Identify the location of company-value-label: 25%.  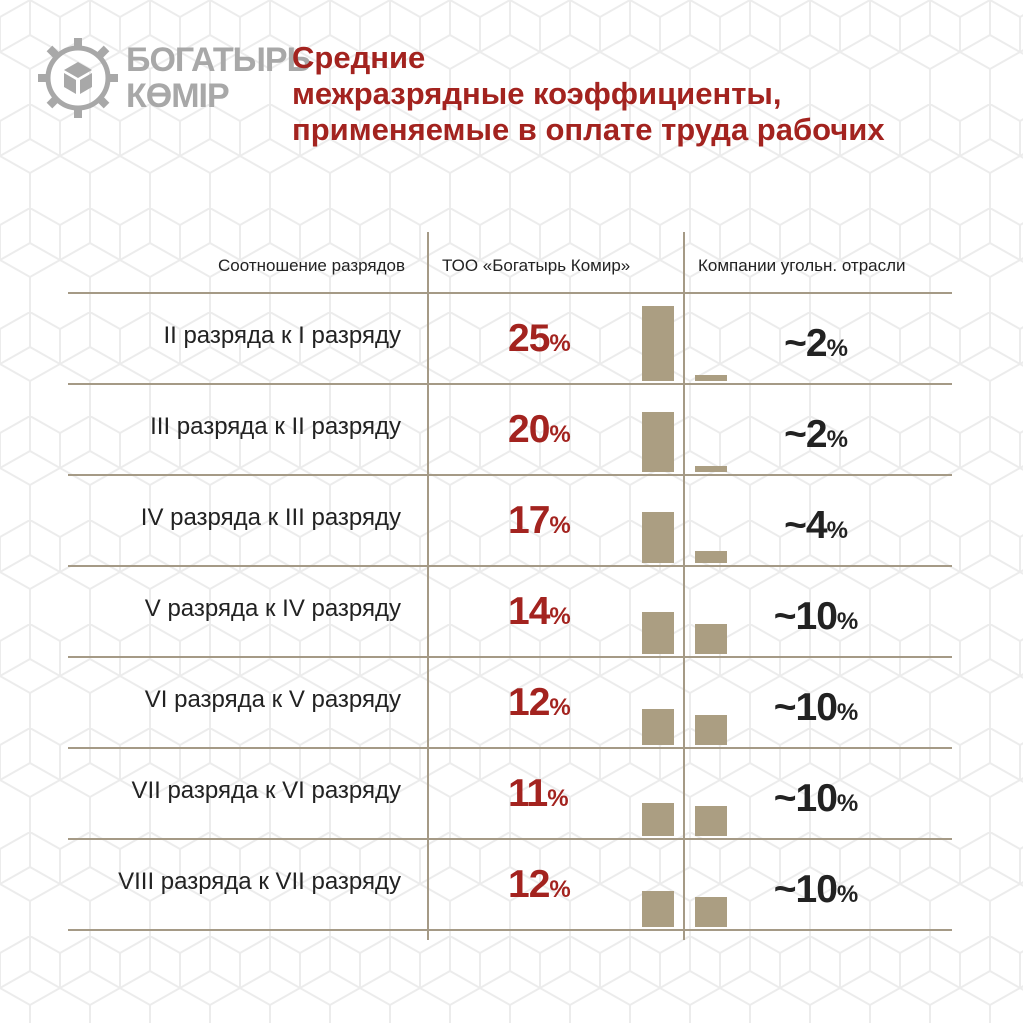
(539, 339).